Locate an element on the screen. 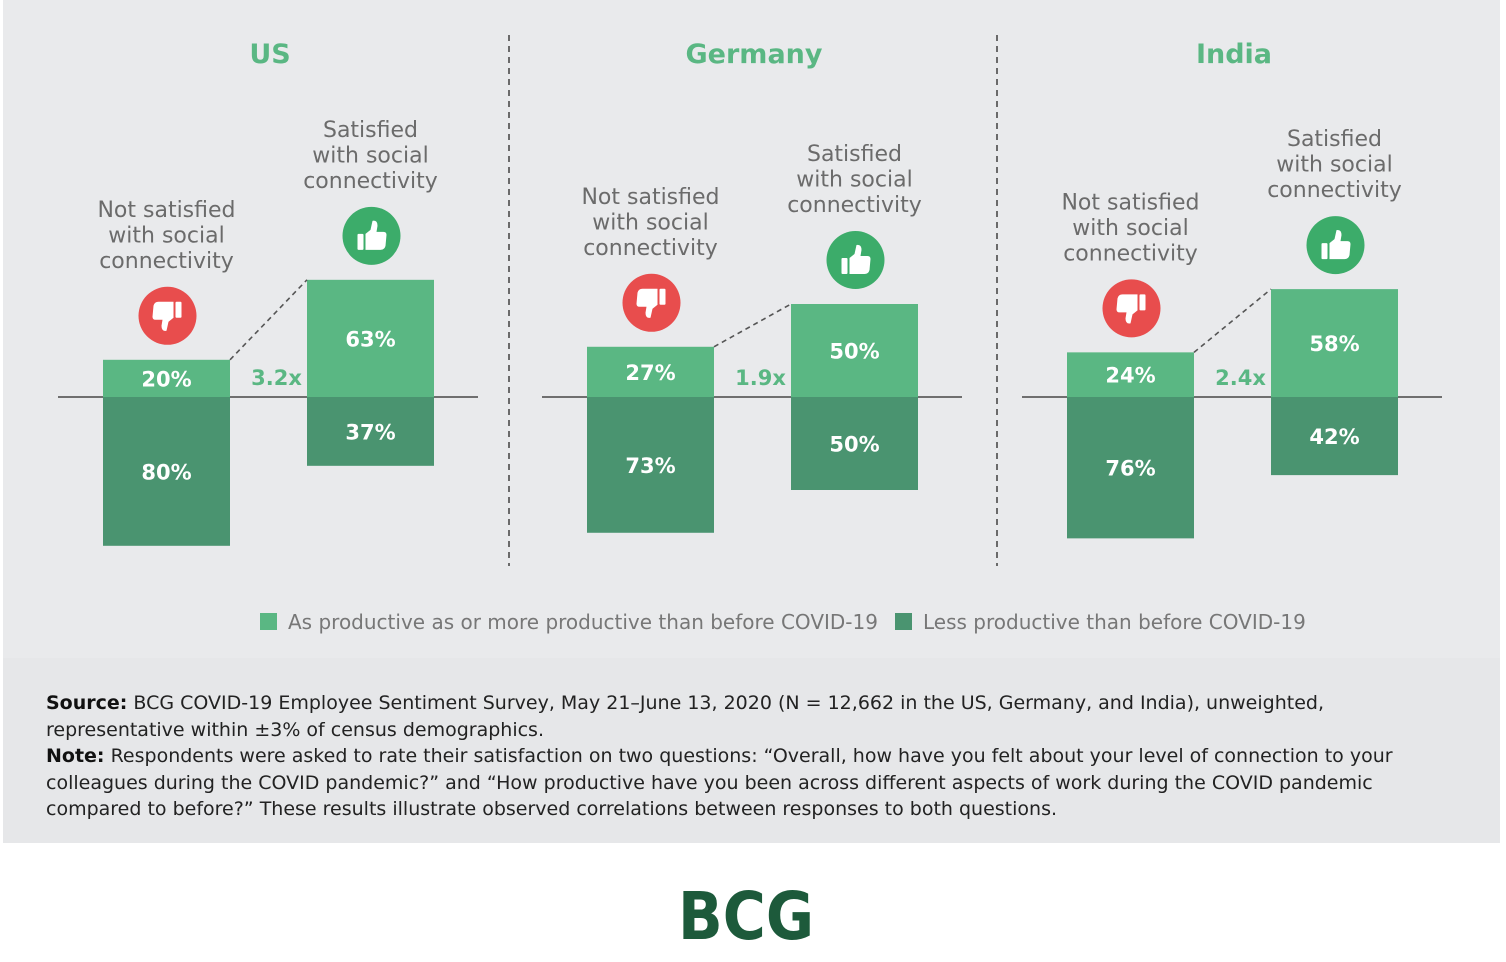 This screenshot has width=1506, height=962. data-label-productive: 63% is located at coordinates (370, 339).